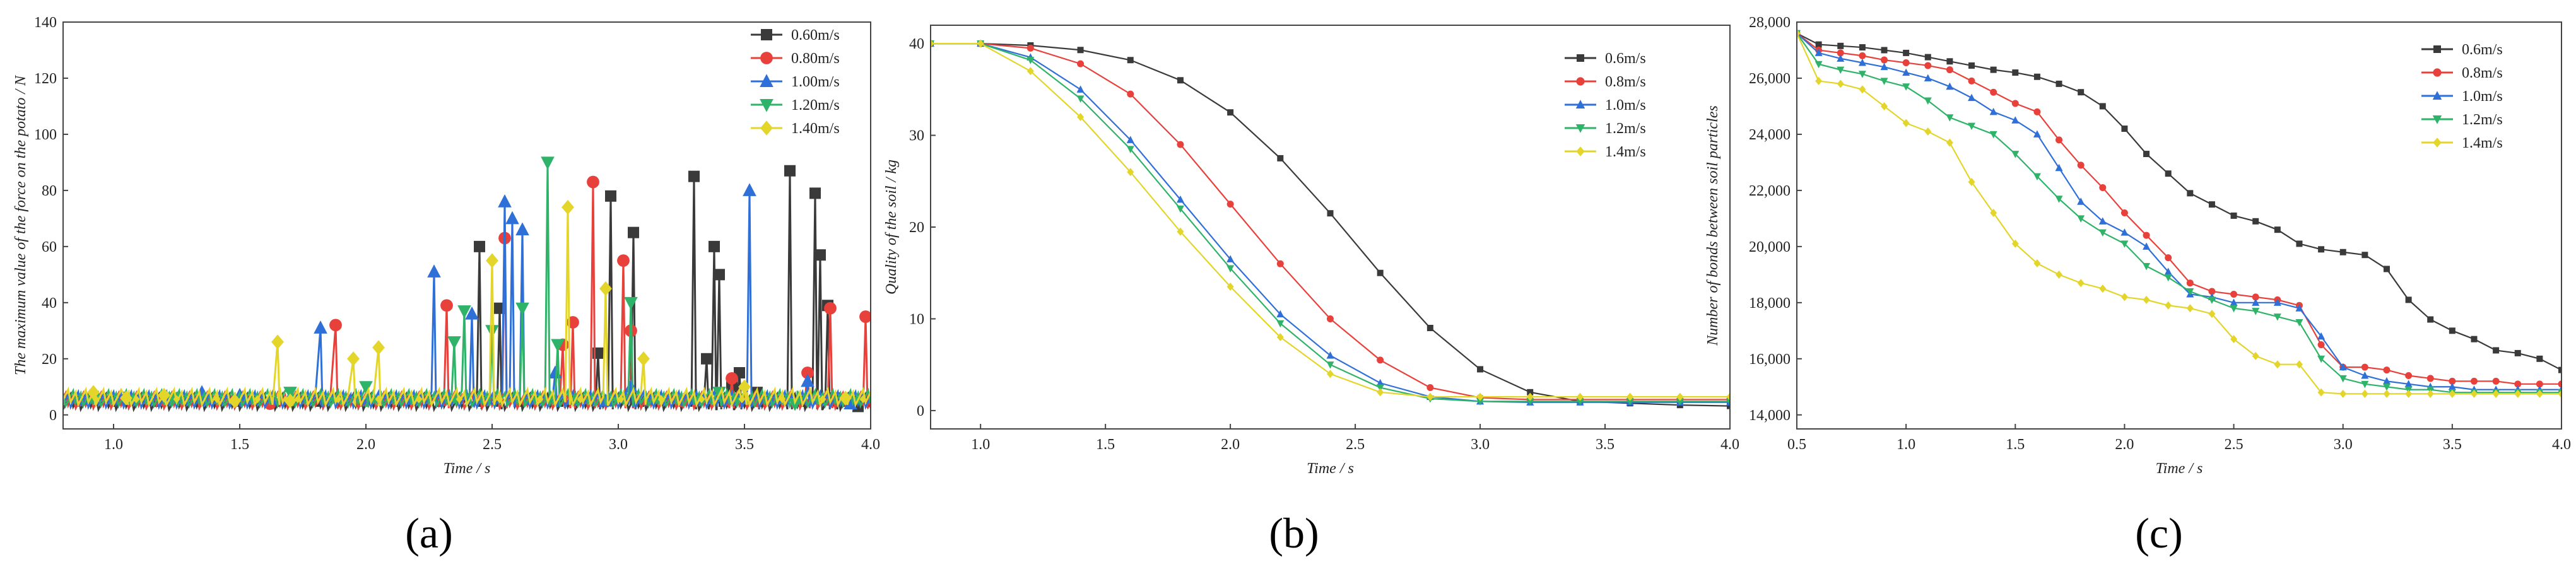  Describe the element at coordinates (2158, 533) in the screenshot. I see `panel-label-c: (c)` at that location.